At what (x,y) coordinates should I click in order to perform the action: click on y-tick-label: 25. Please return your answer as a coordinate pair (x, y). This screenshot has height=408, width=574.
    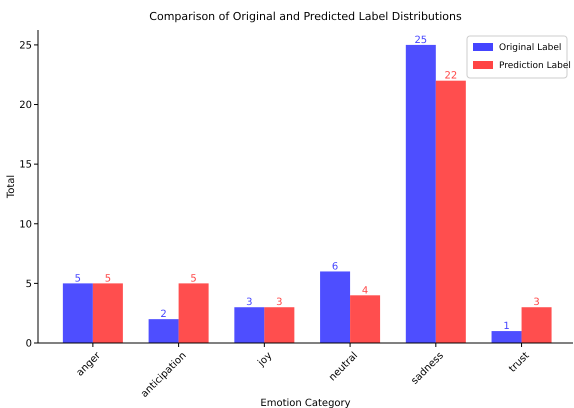
    Looking at the image, I should click on (25, 46).